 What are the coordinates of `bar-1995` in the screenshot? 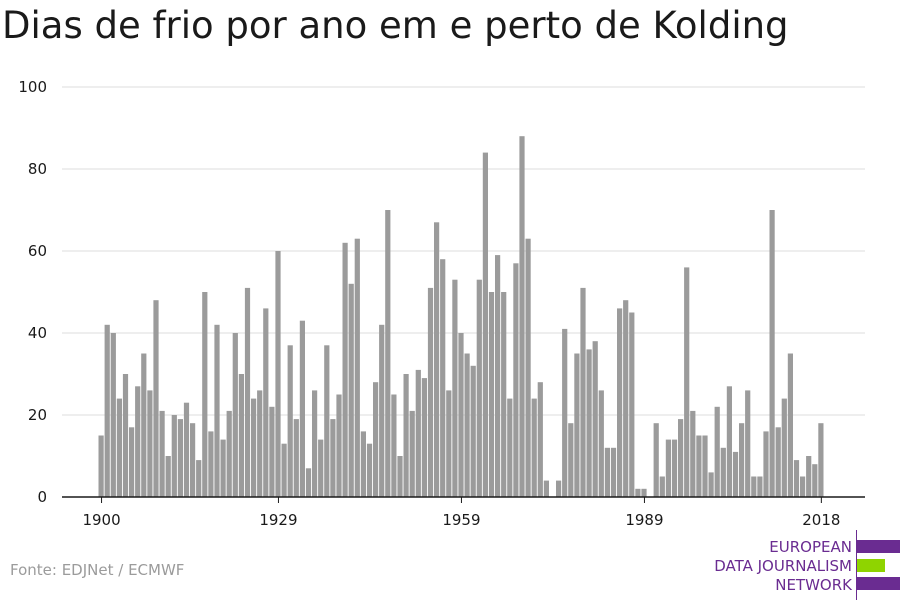 It's located at (681, 458).